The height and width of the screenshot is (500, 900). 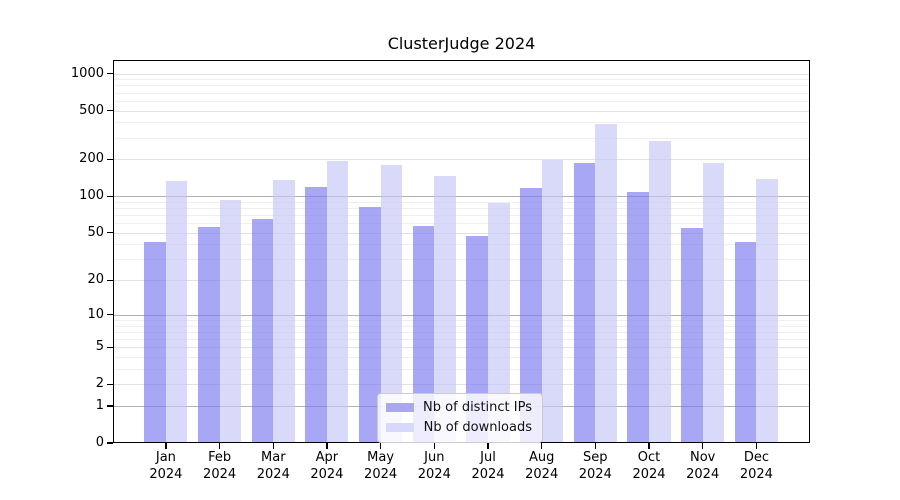 I want to click on legend: Nb of distinct IPs Nb of downloads, so click(x=460, y=418).